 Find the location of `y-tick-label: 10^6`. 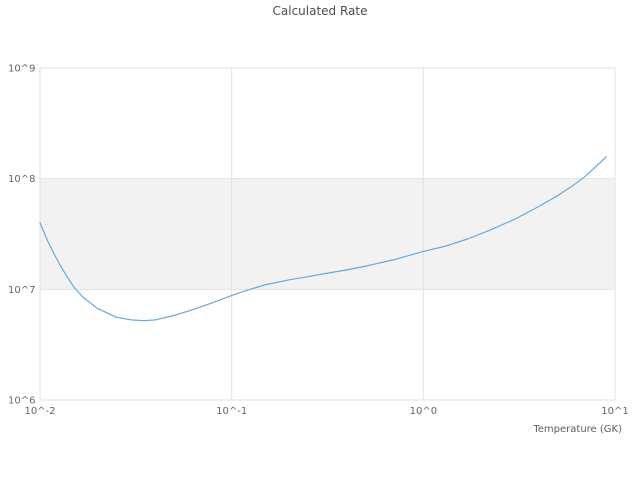

y-tick-label: 10^6 is located at coordinates (21, 401).